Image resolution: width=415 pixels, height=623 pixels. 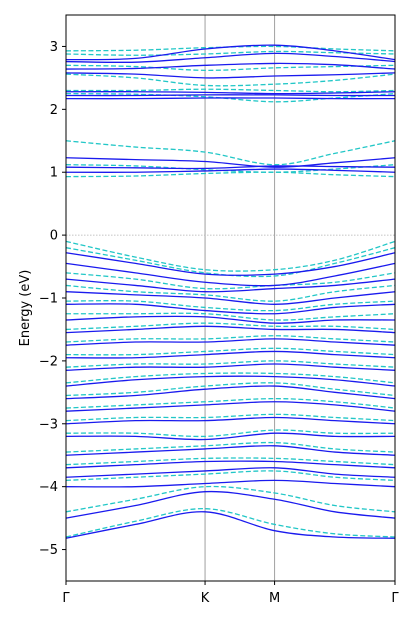 What do you see at coordinates (48, 487) in the screenshot?
I see `y-tick-label: −4` at bounding box center [48, 487].